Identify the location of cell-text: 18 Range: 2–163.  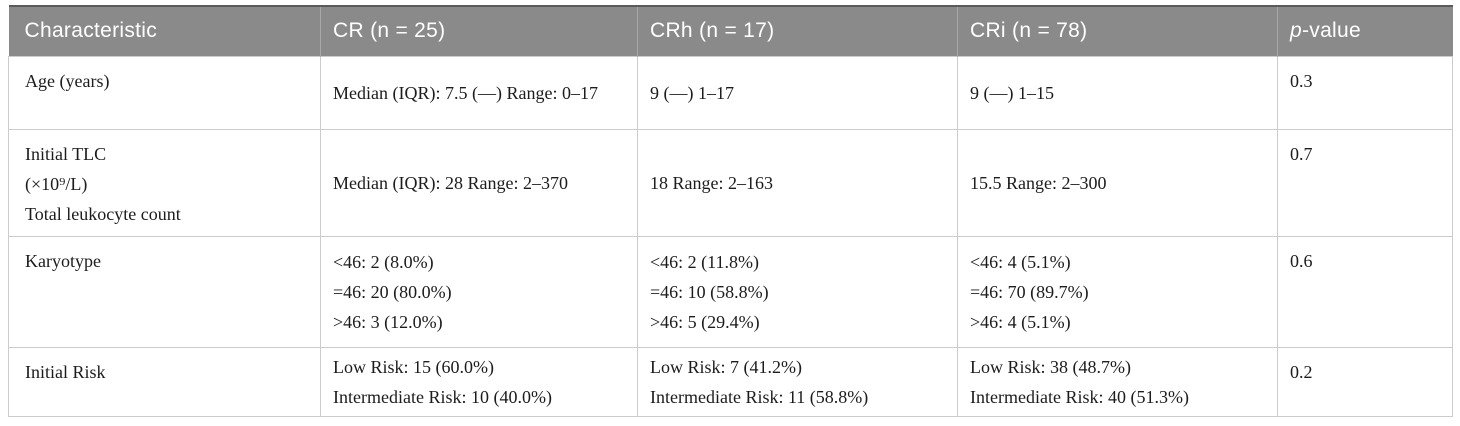
(711, 182).